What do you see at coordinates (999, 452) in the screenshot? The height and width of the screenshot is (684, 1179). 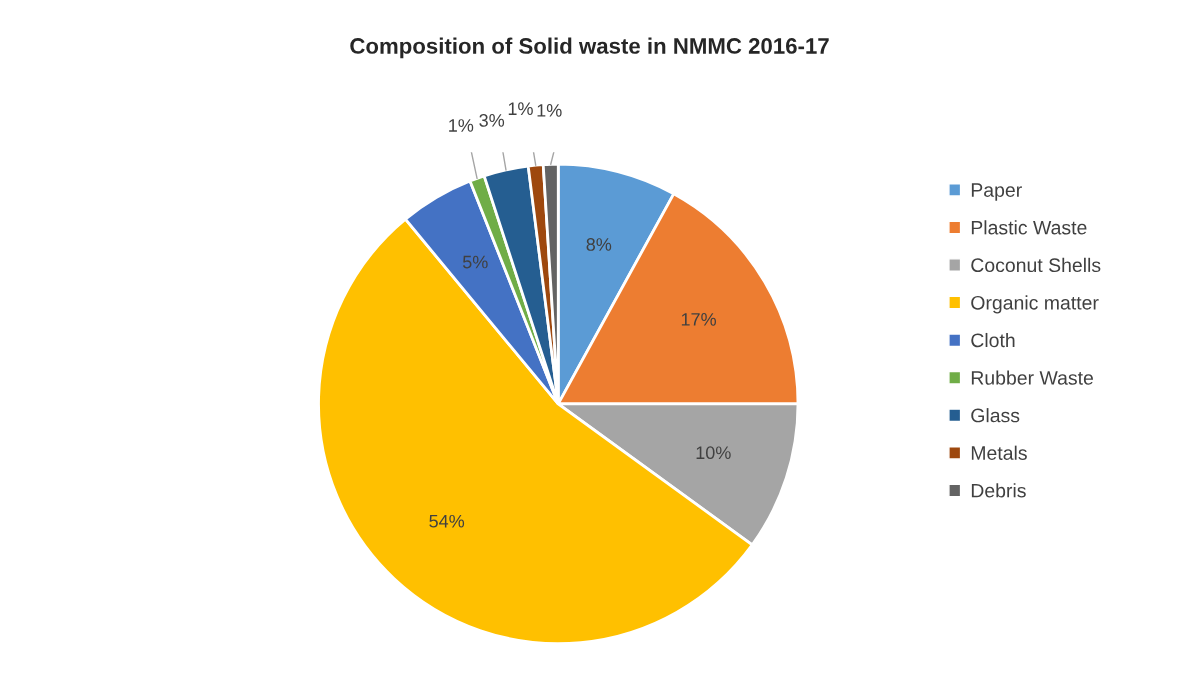 I see `legend-label: Metals` at bounding box center [999, 452].